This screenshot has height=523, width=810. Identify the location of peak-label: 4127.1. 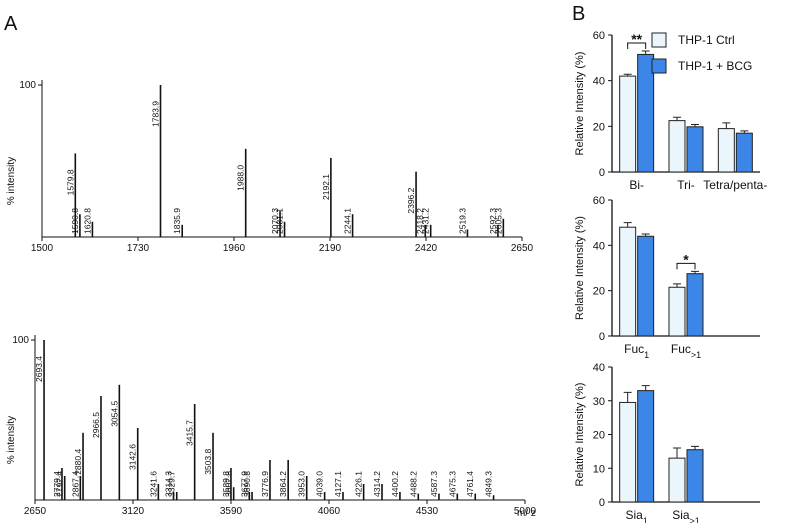
(338, 484).